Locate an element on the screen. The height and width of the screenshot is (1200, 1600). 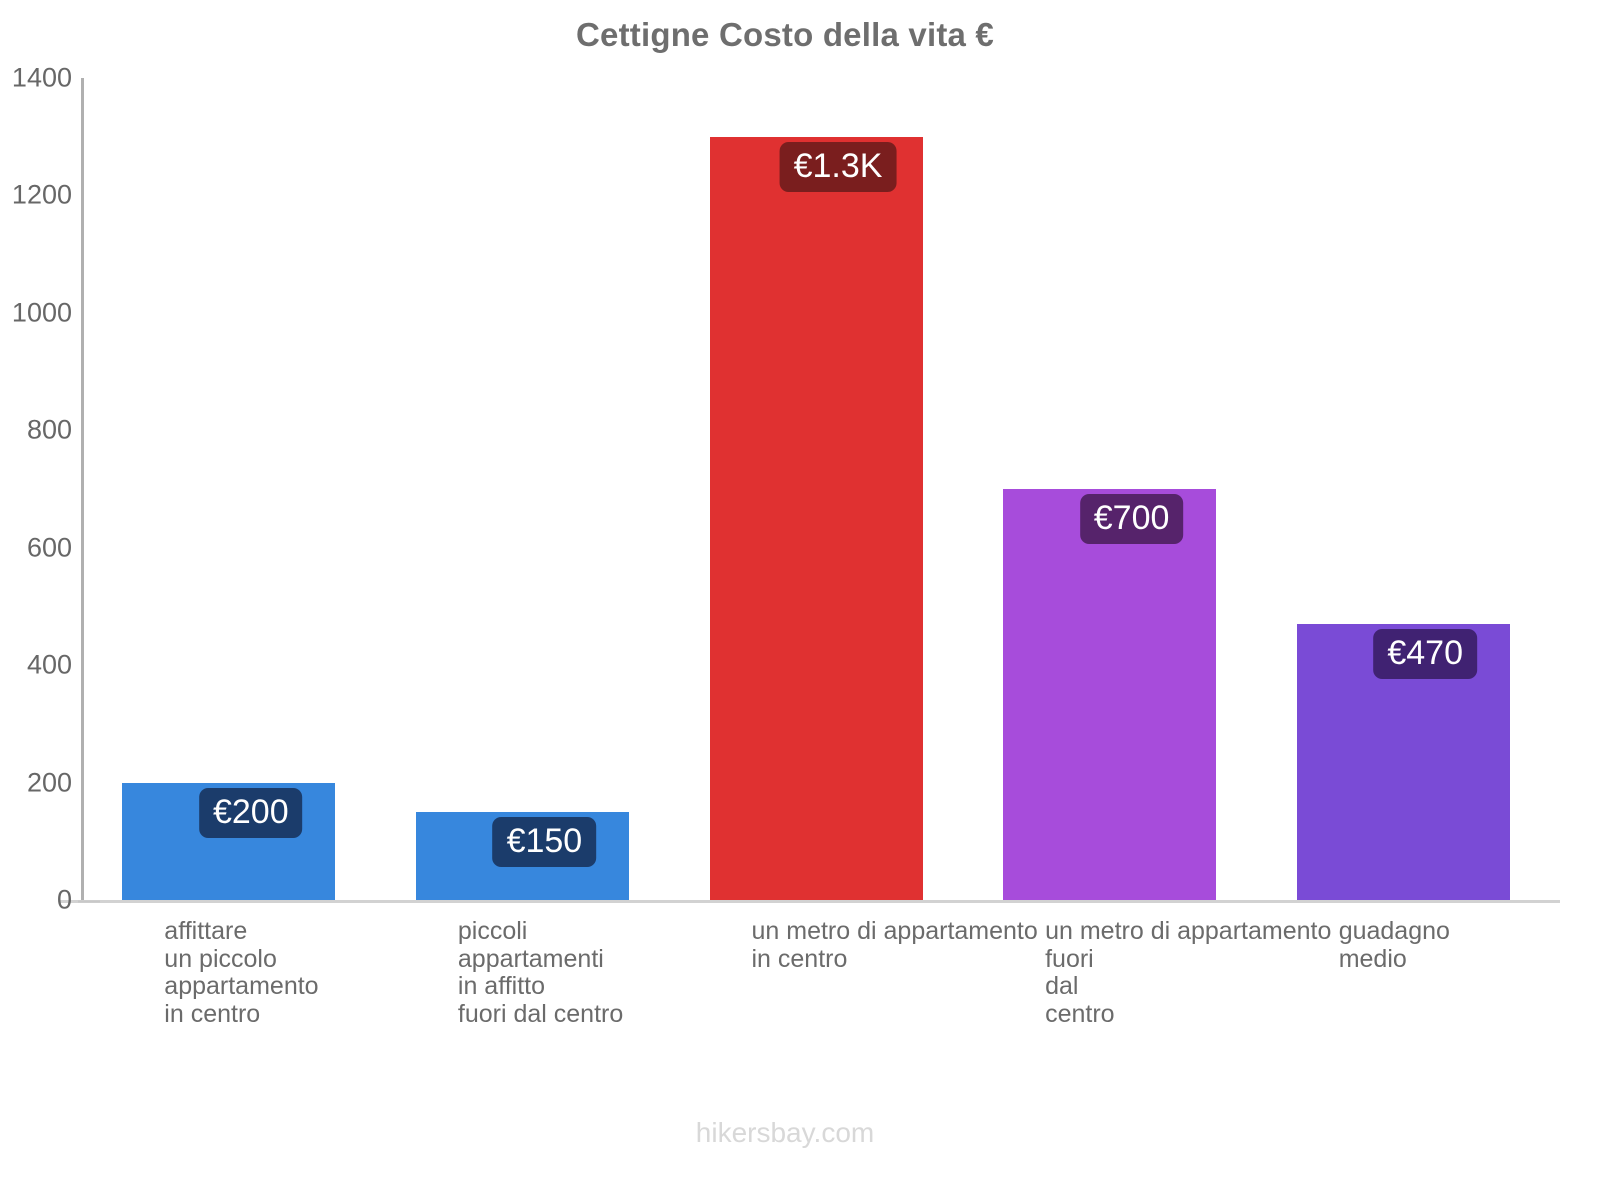
x-axis-label-line: fuori dal centro is located at coordinates (540, 1013).